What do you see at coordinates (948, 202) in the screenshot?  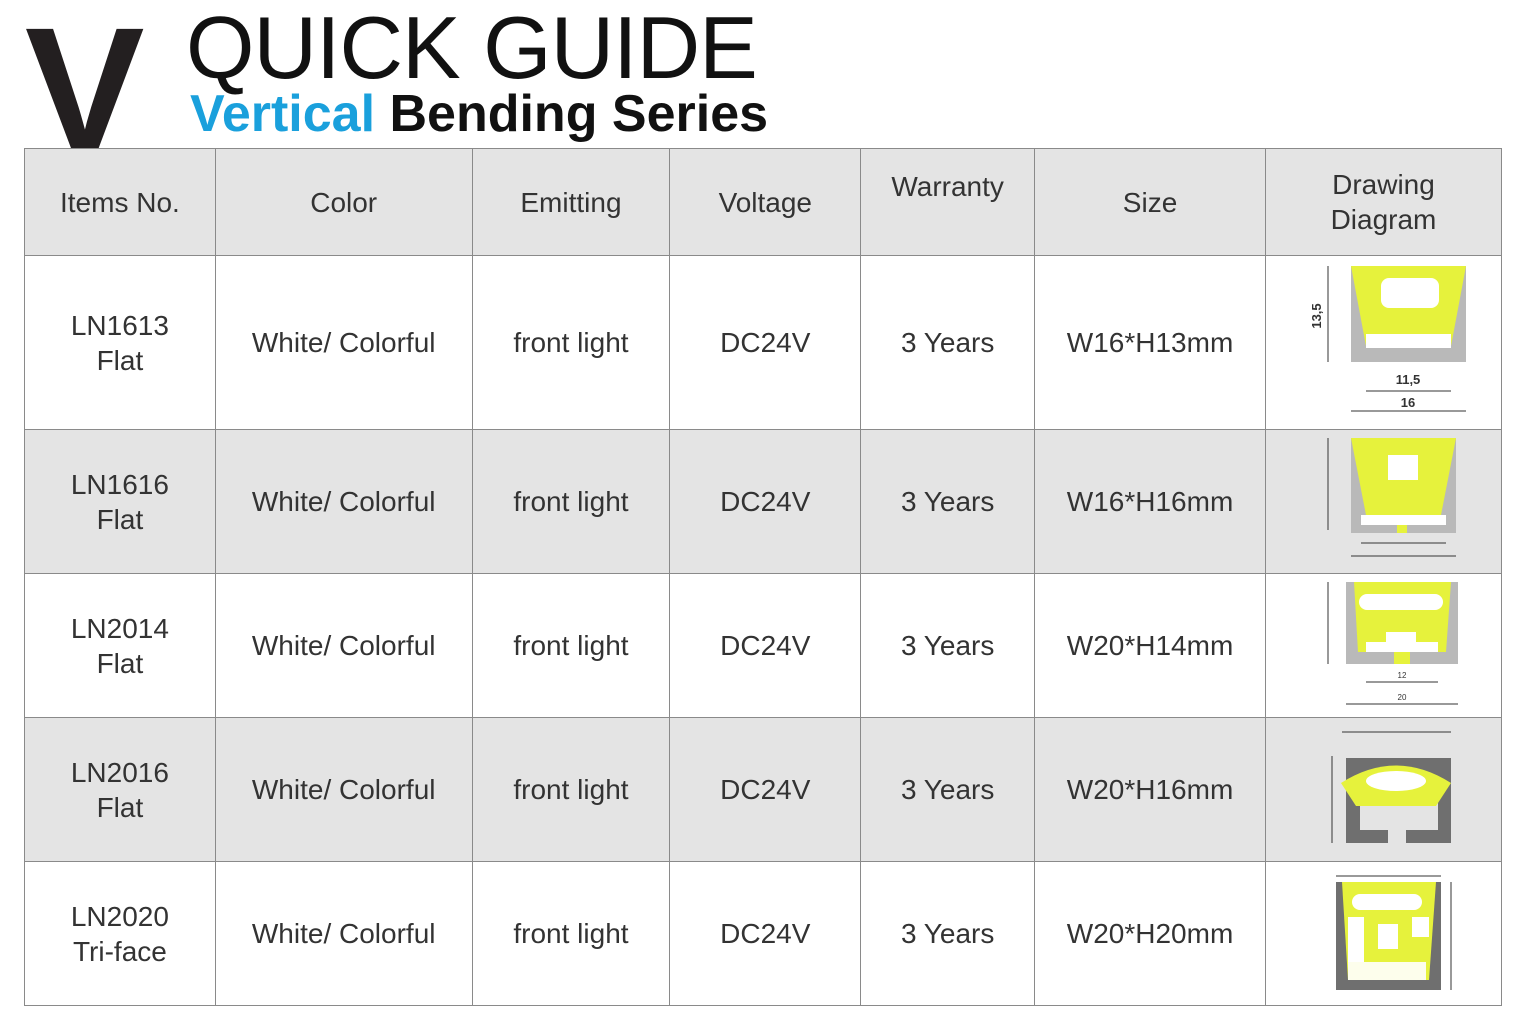 I see `col-warranty: Warranty` at bounding box center [948, 202].